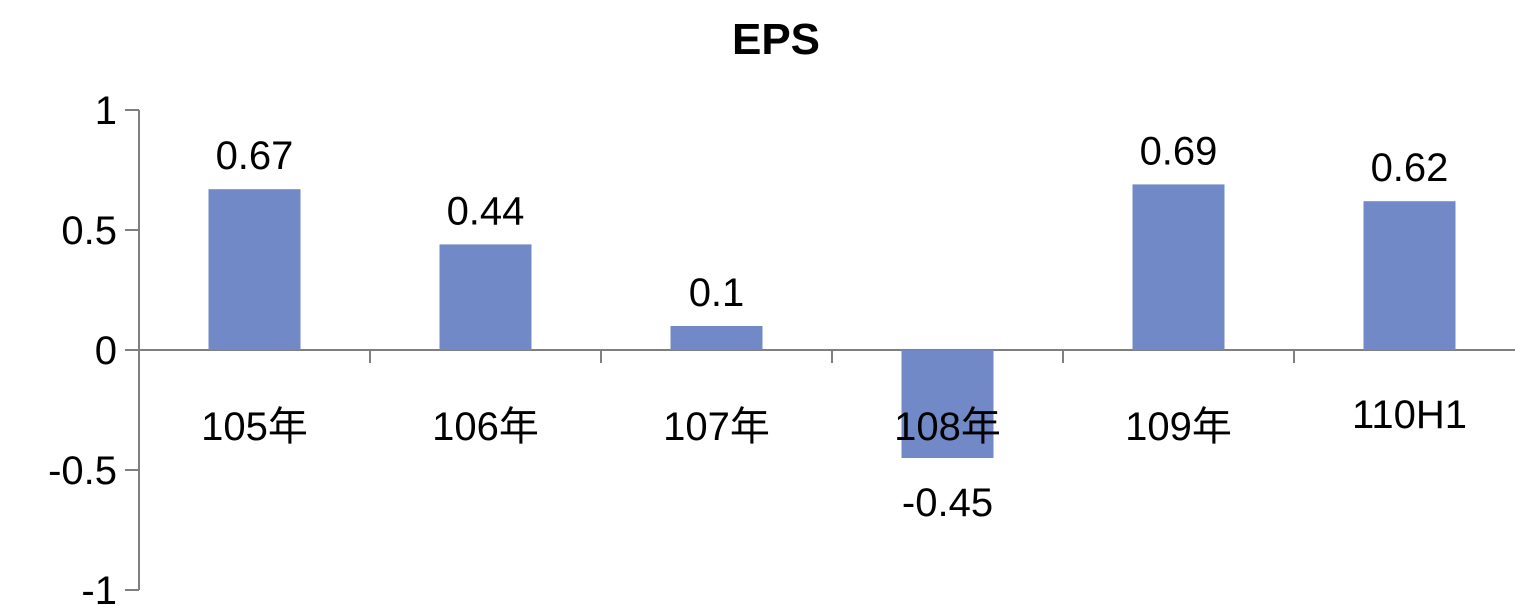  Describe the element at coordinates (82, 471) in the screenshot. I see `y-tick-label: -0.5` at that location.